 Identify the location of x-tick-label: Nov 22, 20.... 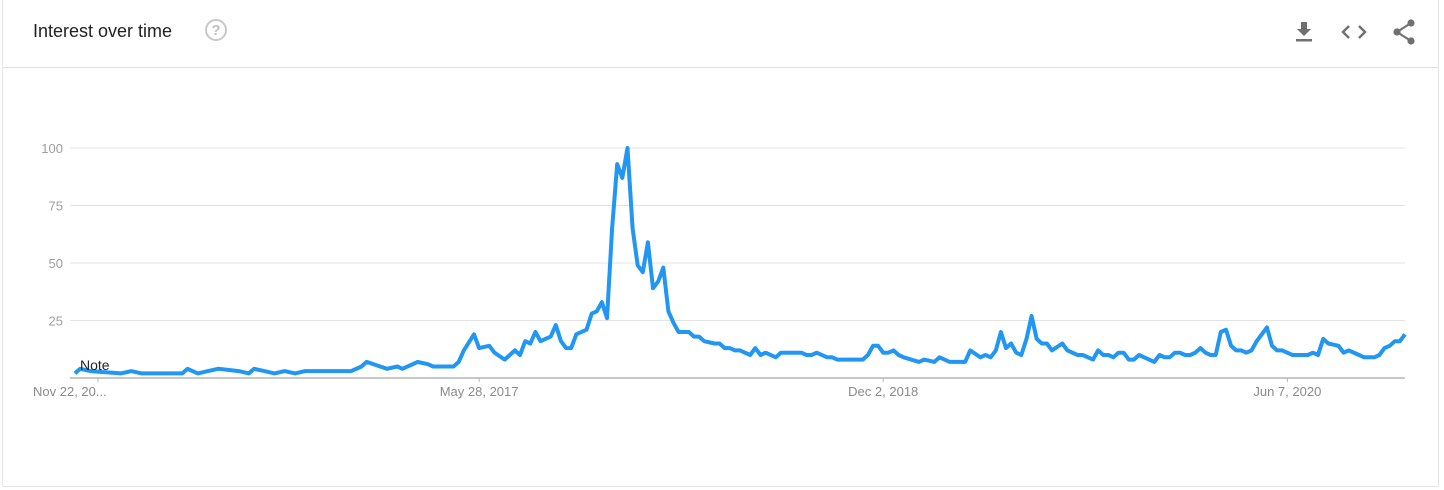
(70, 391).